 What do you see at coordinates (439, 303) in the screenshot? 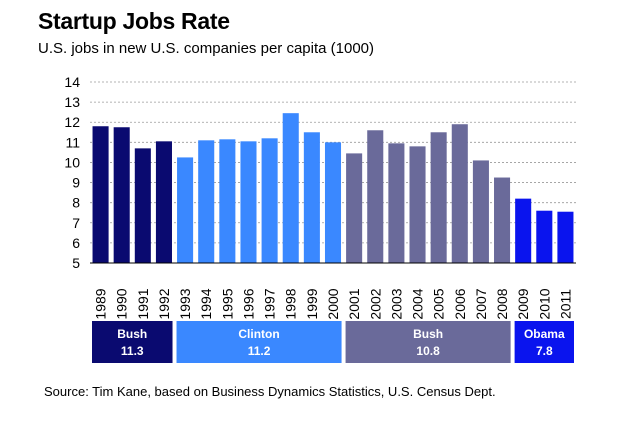
I see `x-tick-label: 2005` at bounding box center [439, 303].